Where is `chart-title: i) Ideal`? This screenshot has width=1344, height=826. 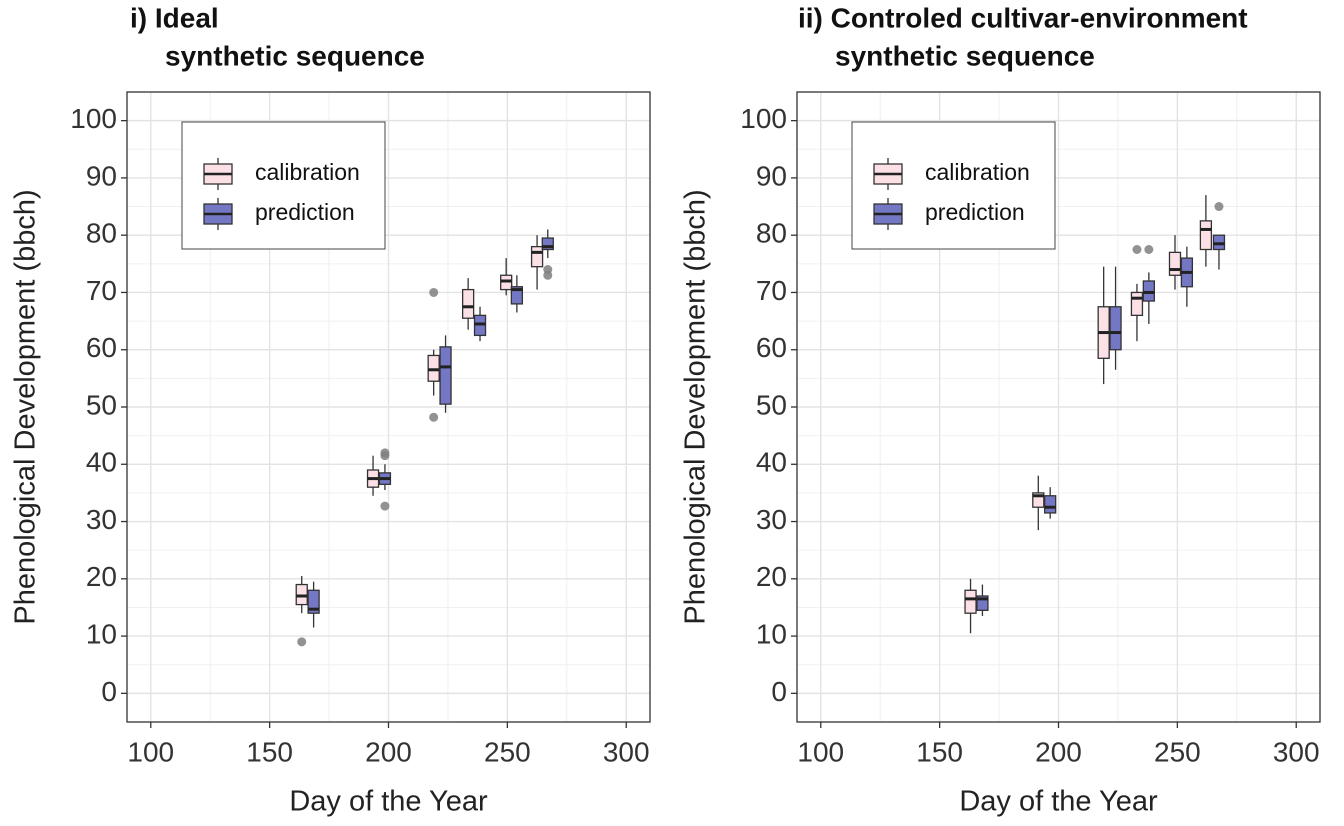
chart-title: i) Ideal is located at coordinates (174, 17).